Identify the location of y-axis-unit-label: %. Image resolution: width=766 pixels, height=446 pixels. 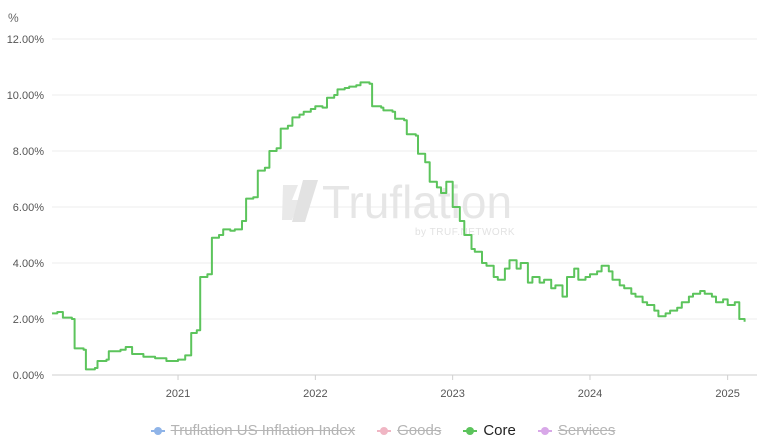
(13, 18).